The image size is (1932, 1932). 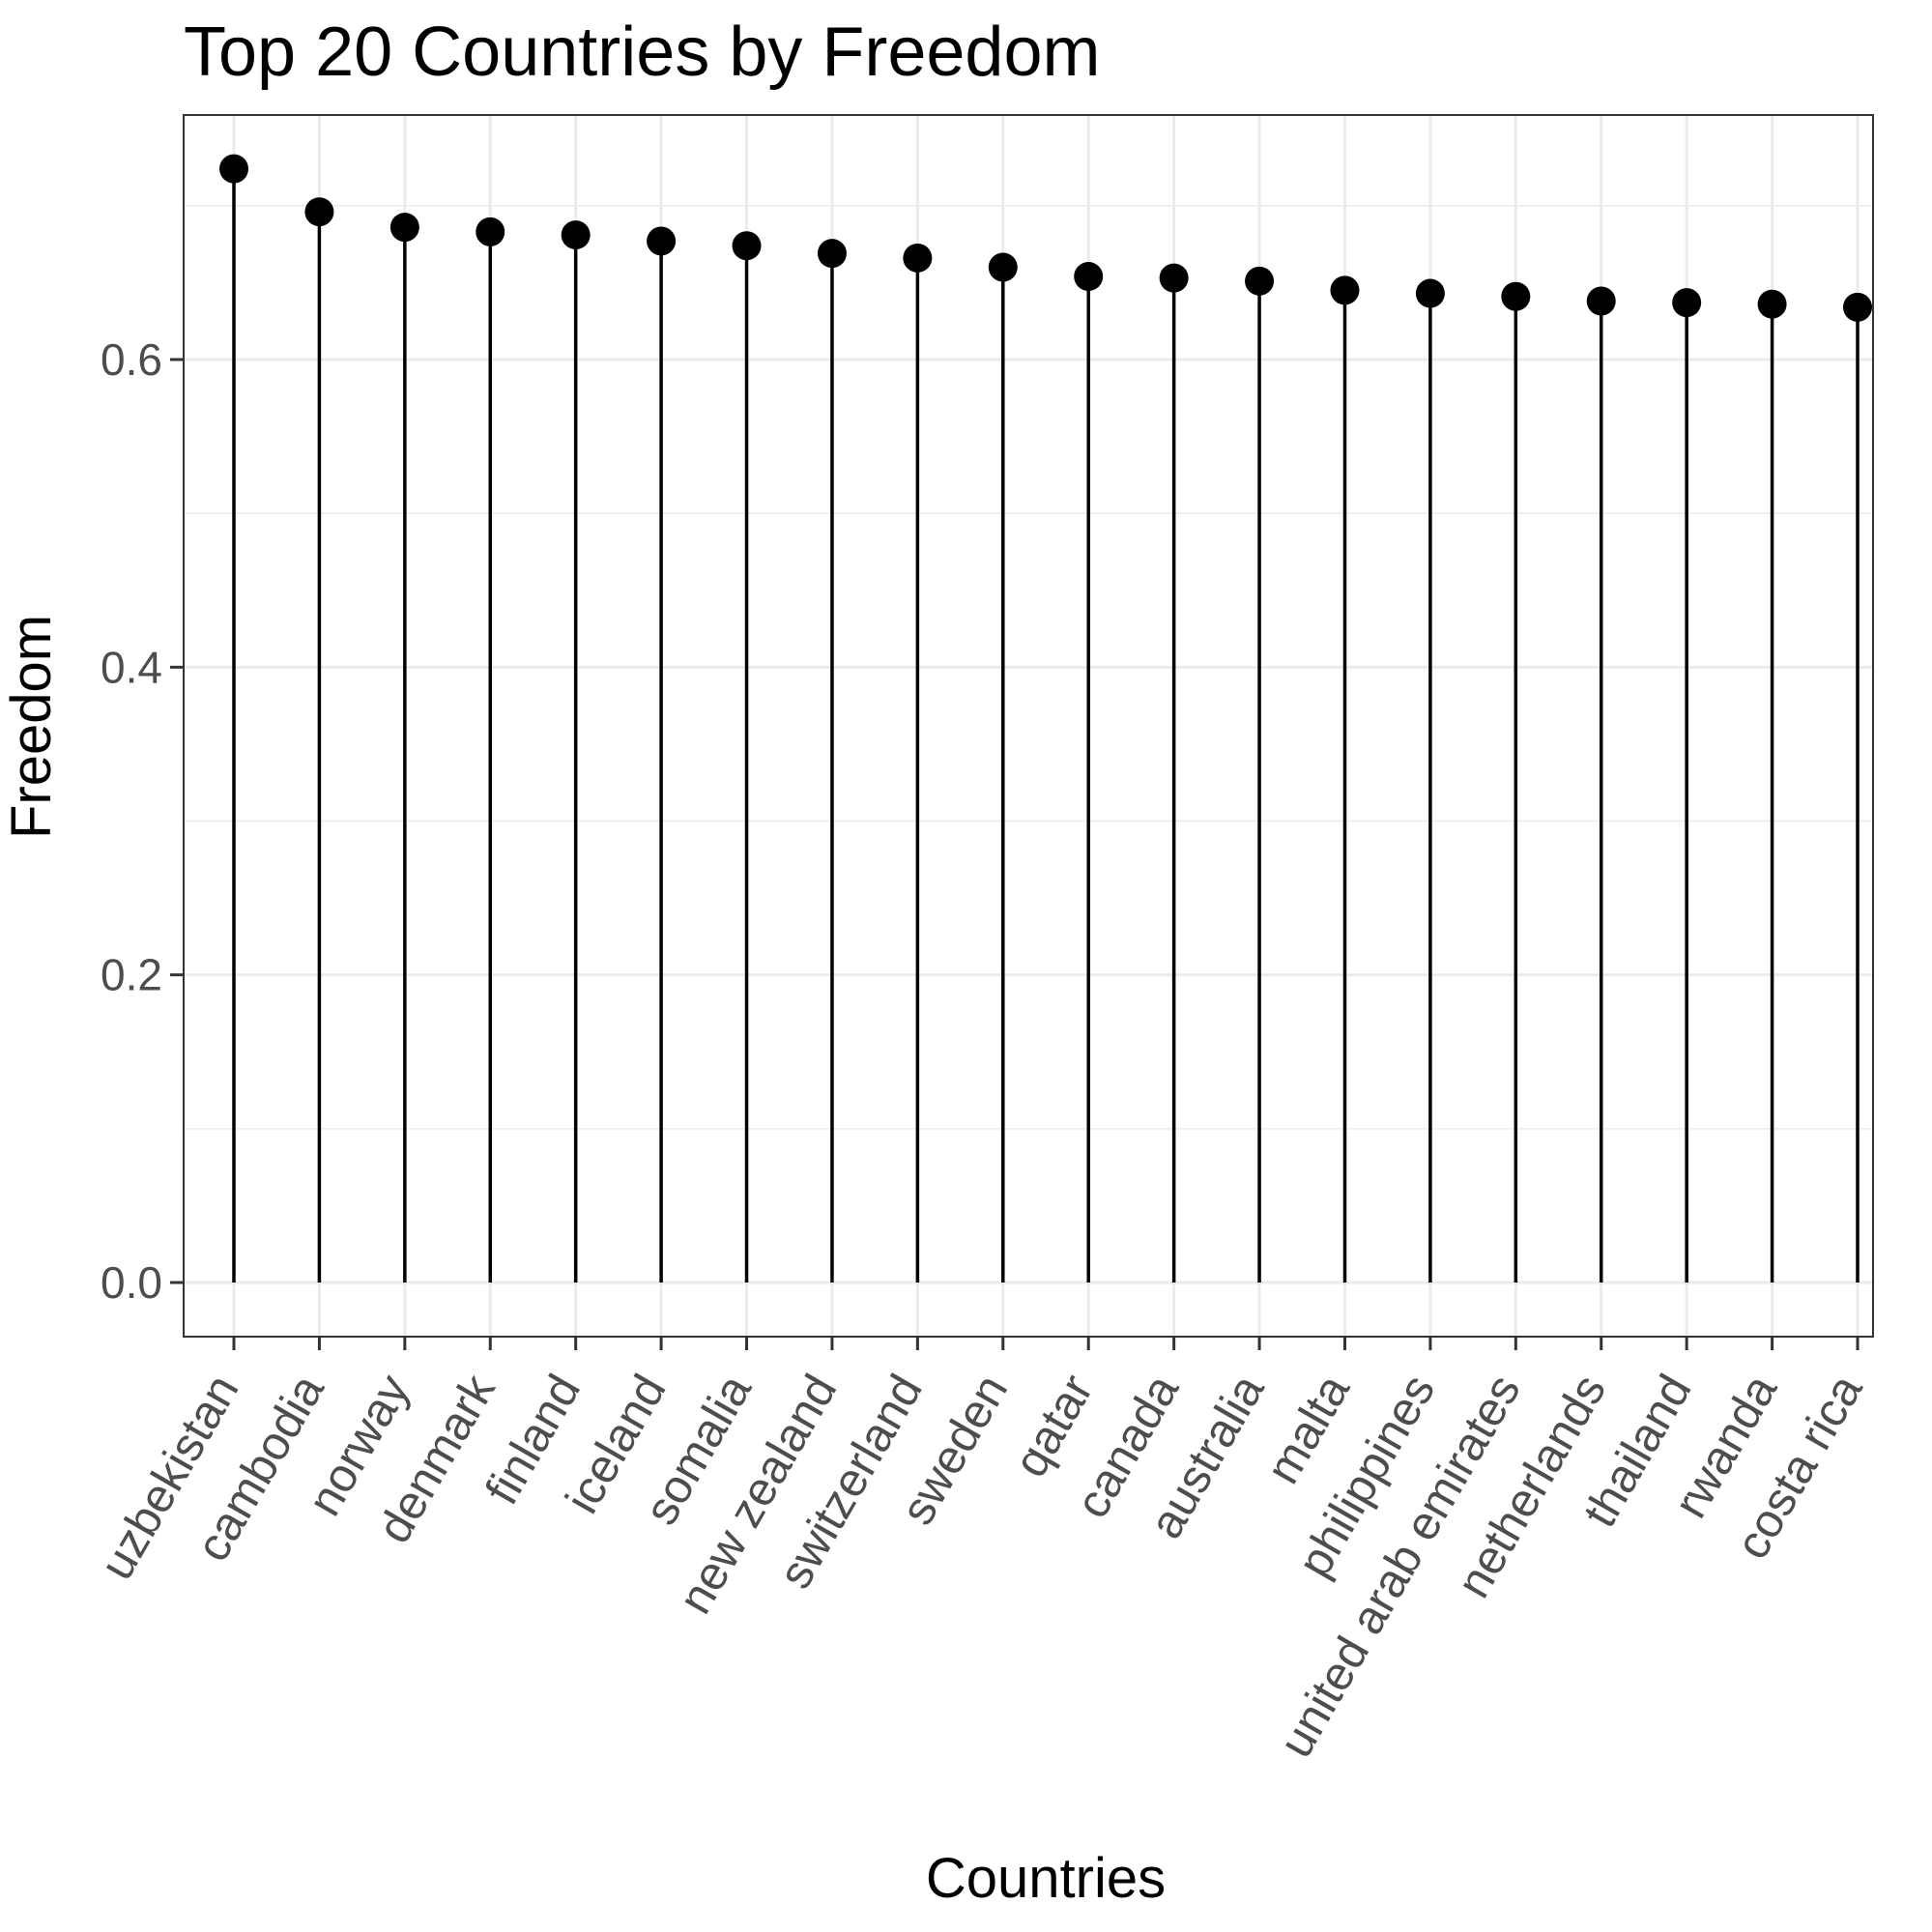 I want to click on x-axis-title: Countries, so click(x=1046, y=1878).